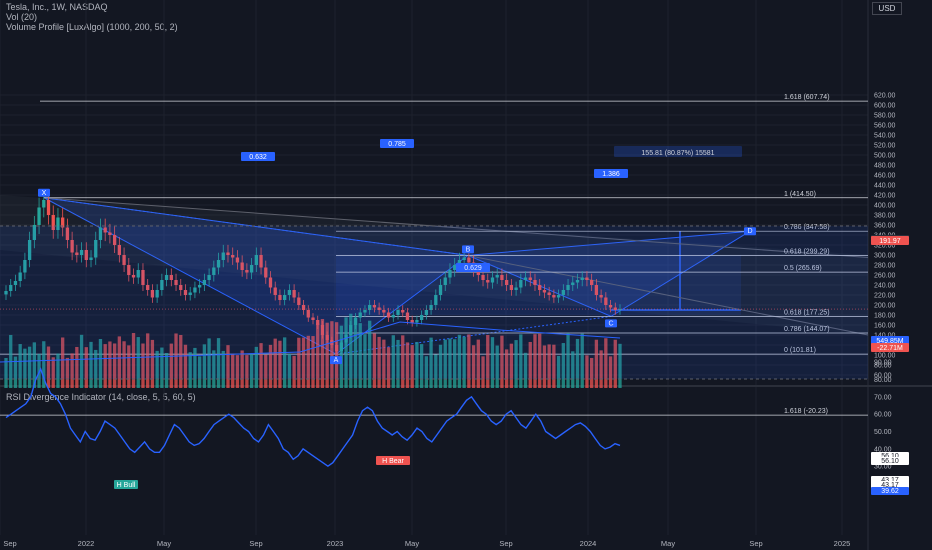 The height and width of the screenshot is (550, 932). What do you see at coordinates (885, 186) in the screenshot?
I see `price-tick-label: 440.00` at bounding box center [885, 186].